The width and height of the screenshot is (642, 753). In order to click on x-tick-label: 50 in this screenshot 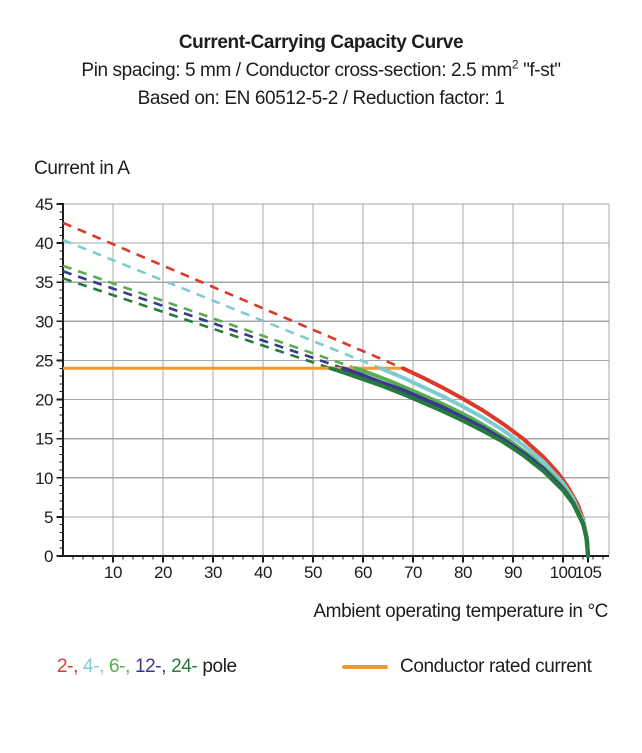, I will do `click(313, 572)`.